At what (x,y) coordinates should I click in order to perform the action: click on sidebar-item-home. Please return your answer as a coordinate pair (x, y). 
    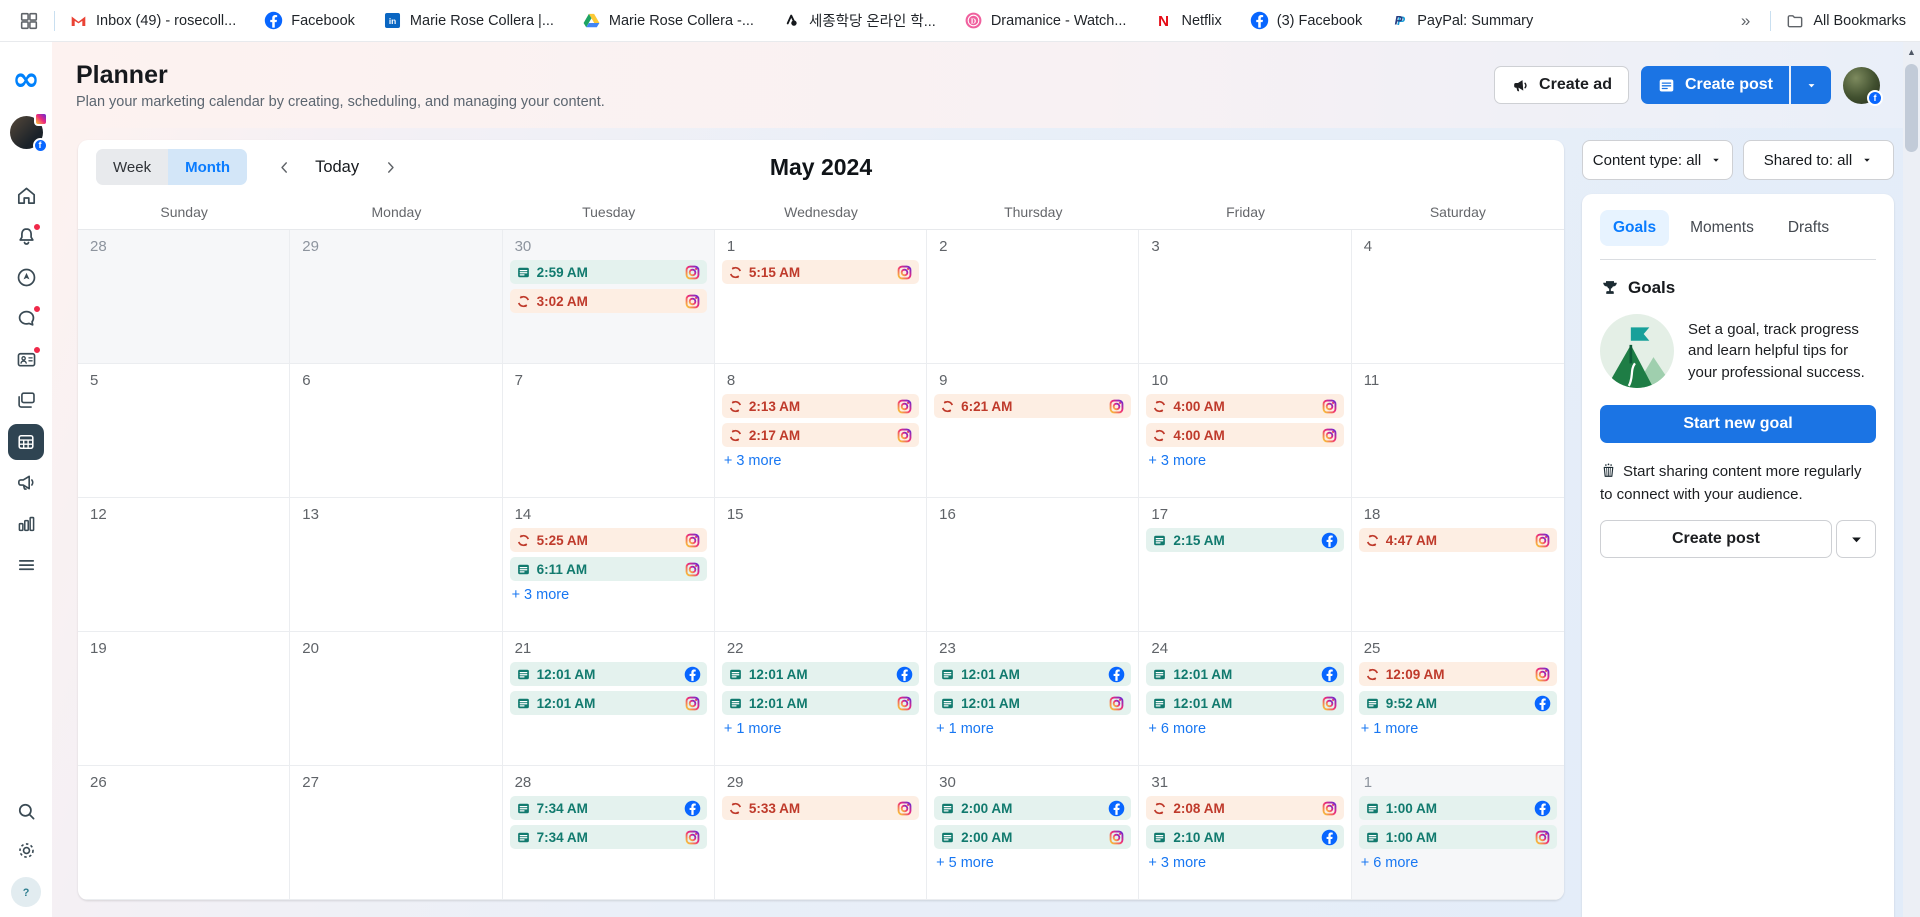
    Looking at the image, I should click on (26, 195).